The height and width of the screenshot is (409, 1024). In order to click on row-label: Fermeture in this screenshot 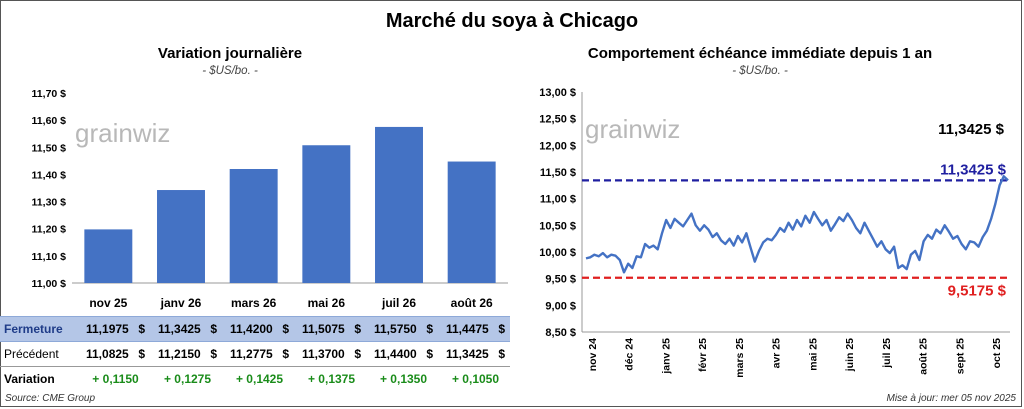, I will do `click(39, 329)`.